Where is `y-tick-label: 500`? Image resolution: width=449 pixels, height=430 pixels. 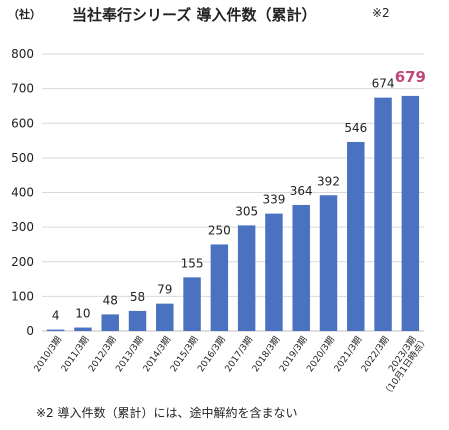 y-tick-label: 500 is located at coordinates (22, 158).